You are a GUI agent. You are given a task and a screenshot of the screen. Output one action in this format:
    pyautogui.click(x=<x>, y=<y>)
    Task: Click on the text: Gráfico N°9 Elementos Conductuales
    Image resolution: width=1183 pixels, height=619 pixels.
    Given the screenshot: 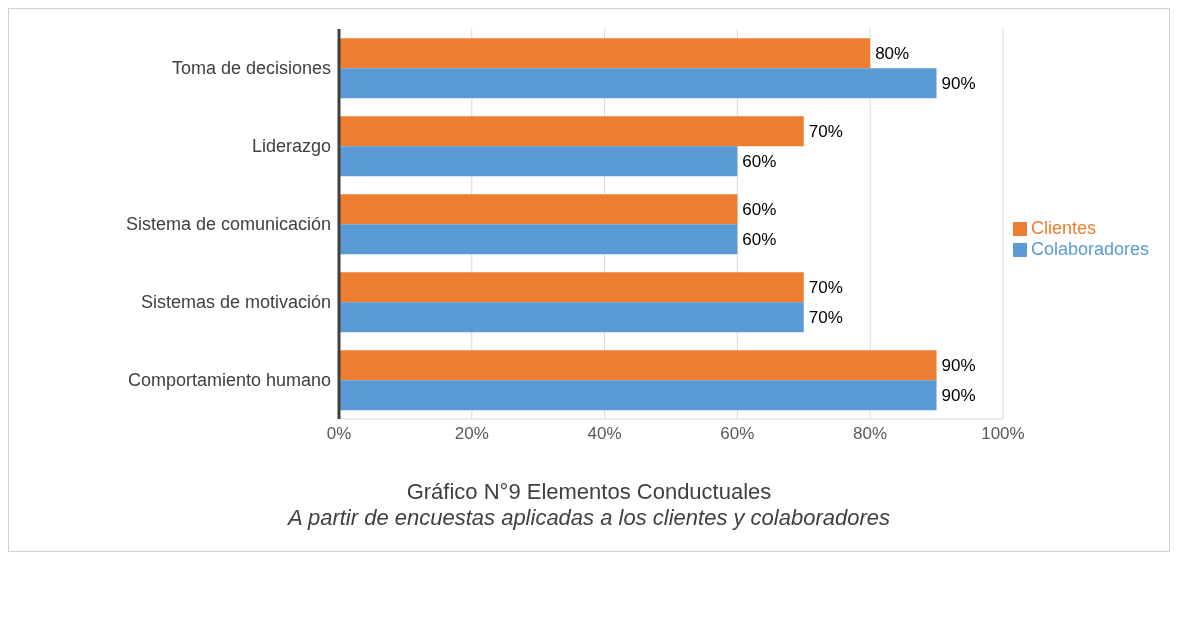 What is the action you would take?
    pyautogui.click(x=589, y=492)
    